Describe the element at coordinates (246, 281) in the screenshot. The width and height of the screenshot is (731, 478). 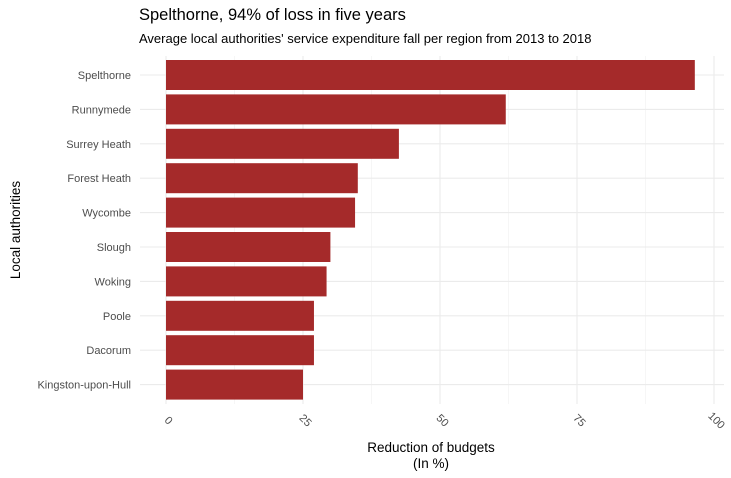
I see `bar-woking` at that location.